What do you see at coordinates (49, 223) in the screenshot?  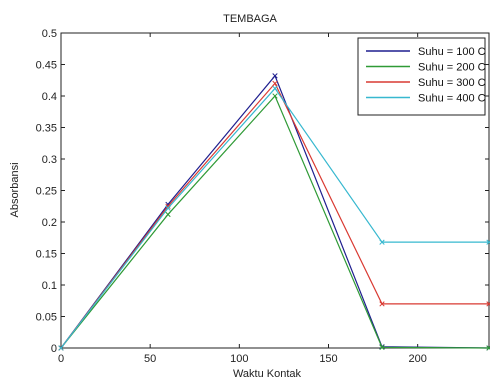 I see `y-tick-label: 0.2` at bounding box center [49, 223].